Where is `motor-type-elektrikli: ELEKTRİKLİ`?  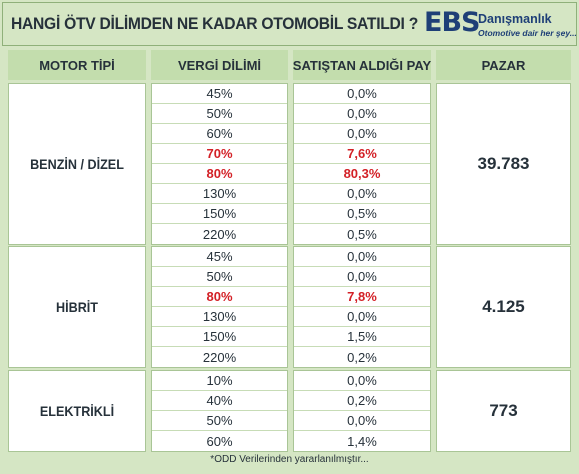 motor-type-elektrikli: ELEKTRİKLİ is located at coordinates (77, 411).